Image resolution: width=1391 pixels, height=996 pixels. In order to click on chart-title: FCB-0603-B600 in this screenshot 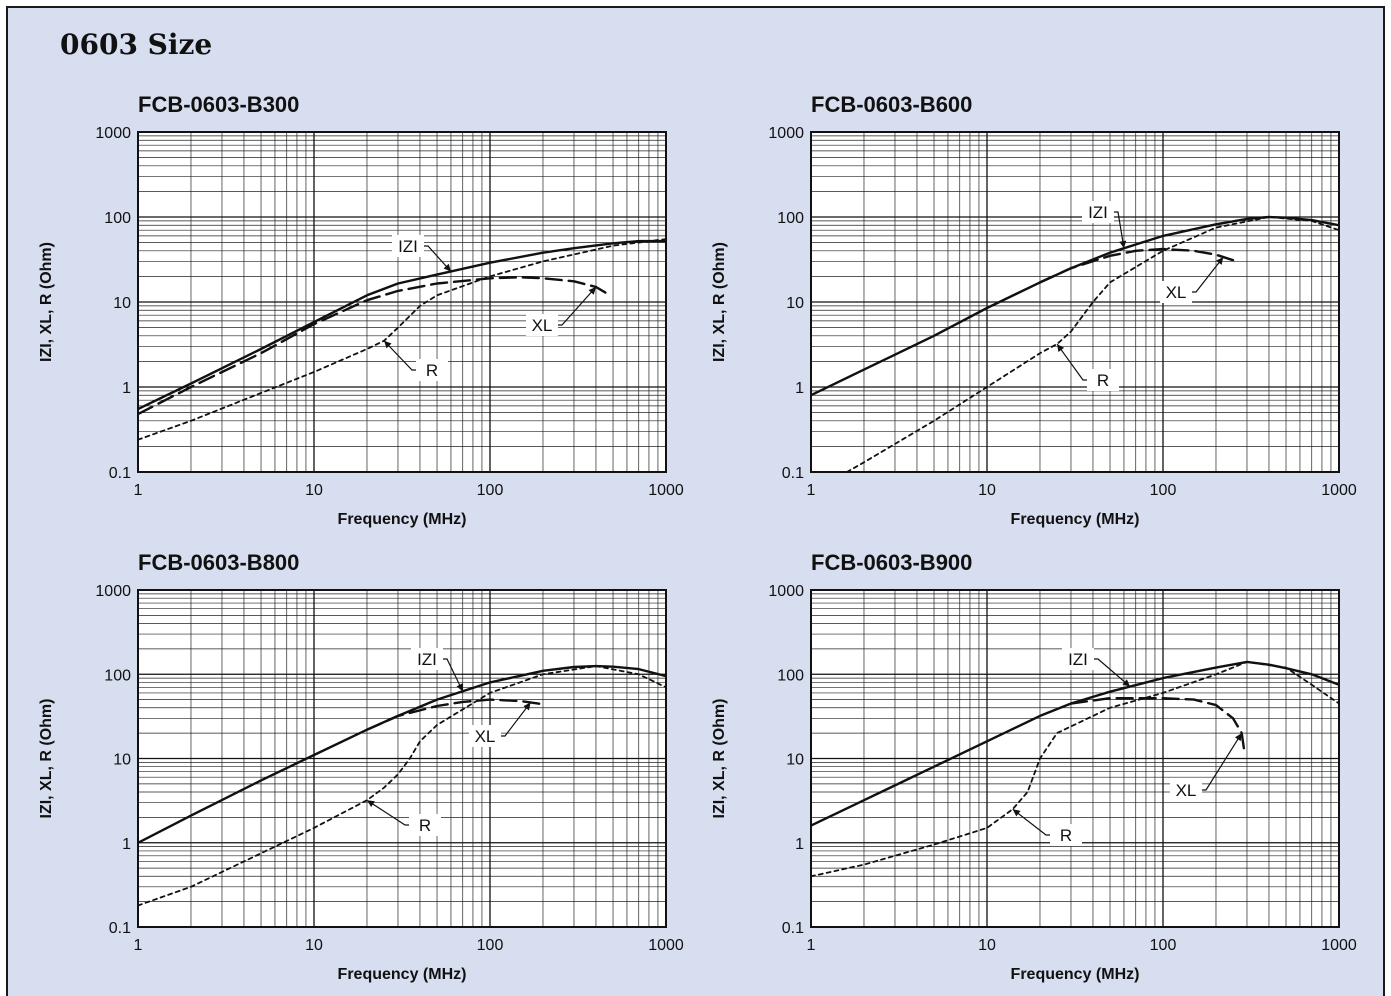, I will do `click(891, 104)`.